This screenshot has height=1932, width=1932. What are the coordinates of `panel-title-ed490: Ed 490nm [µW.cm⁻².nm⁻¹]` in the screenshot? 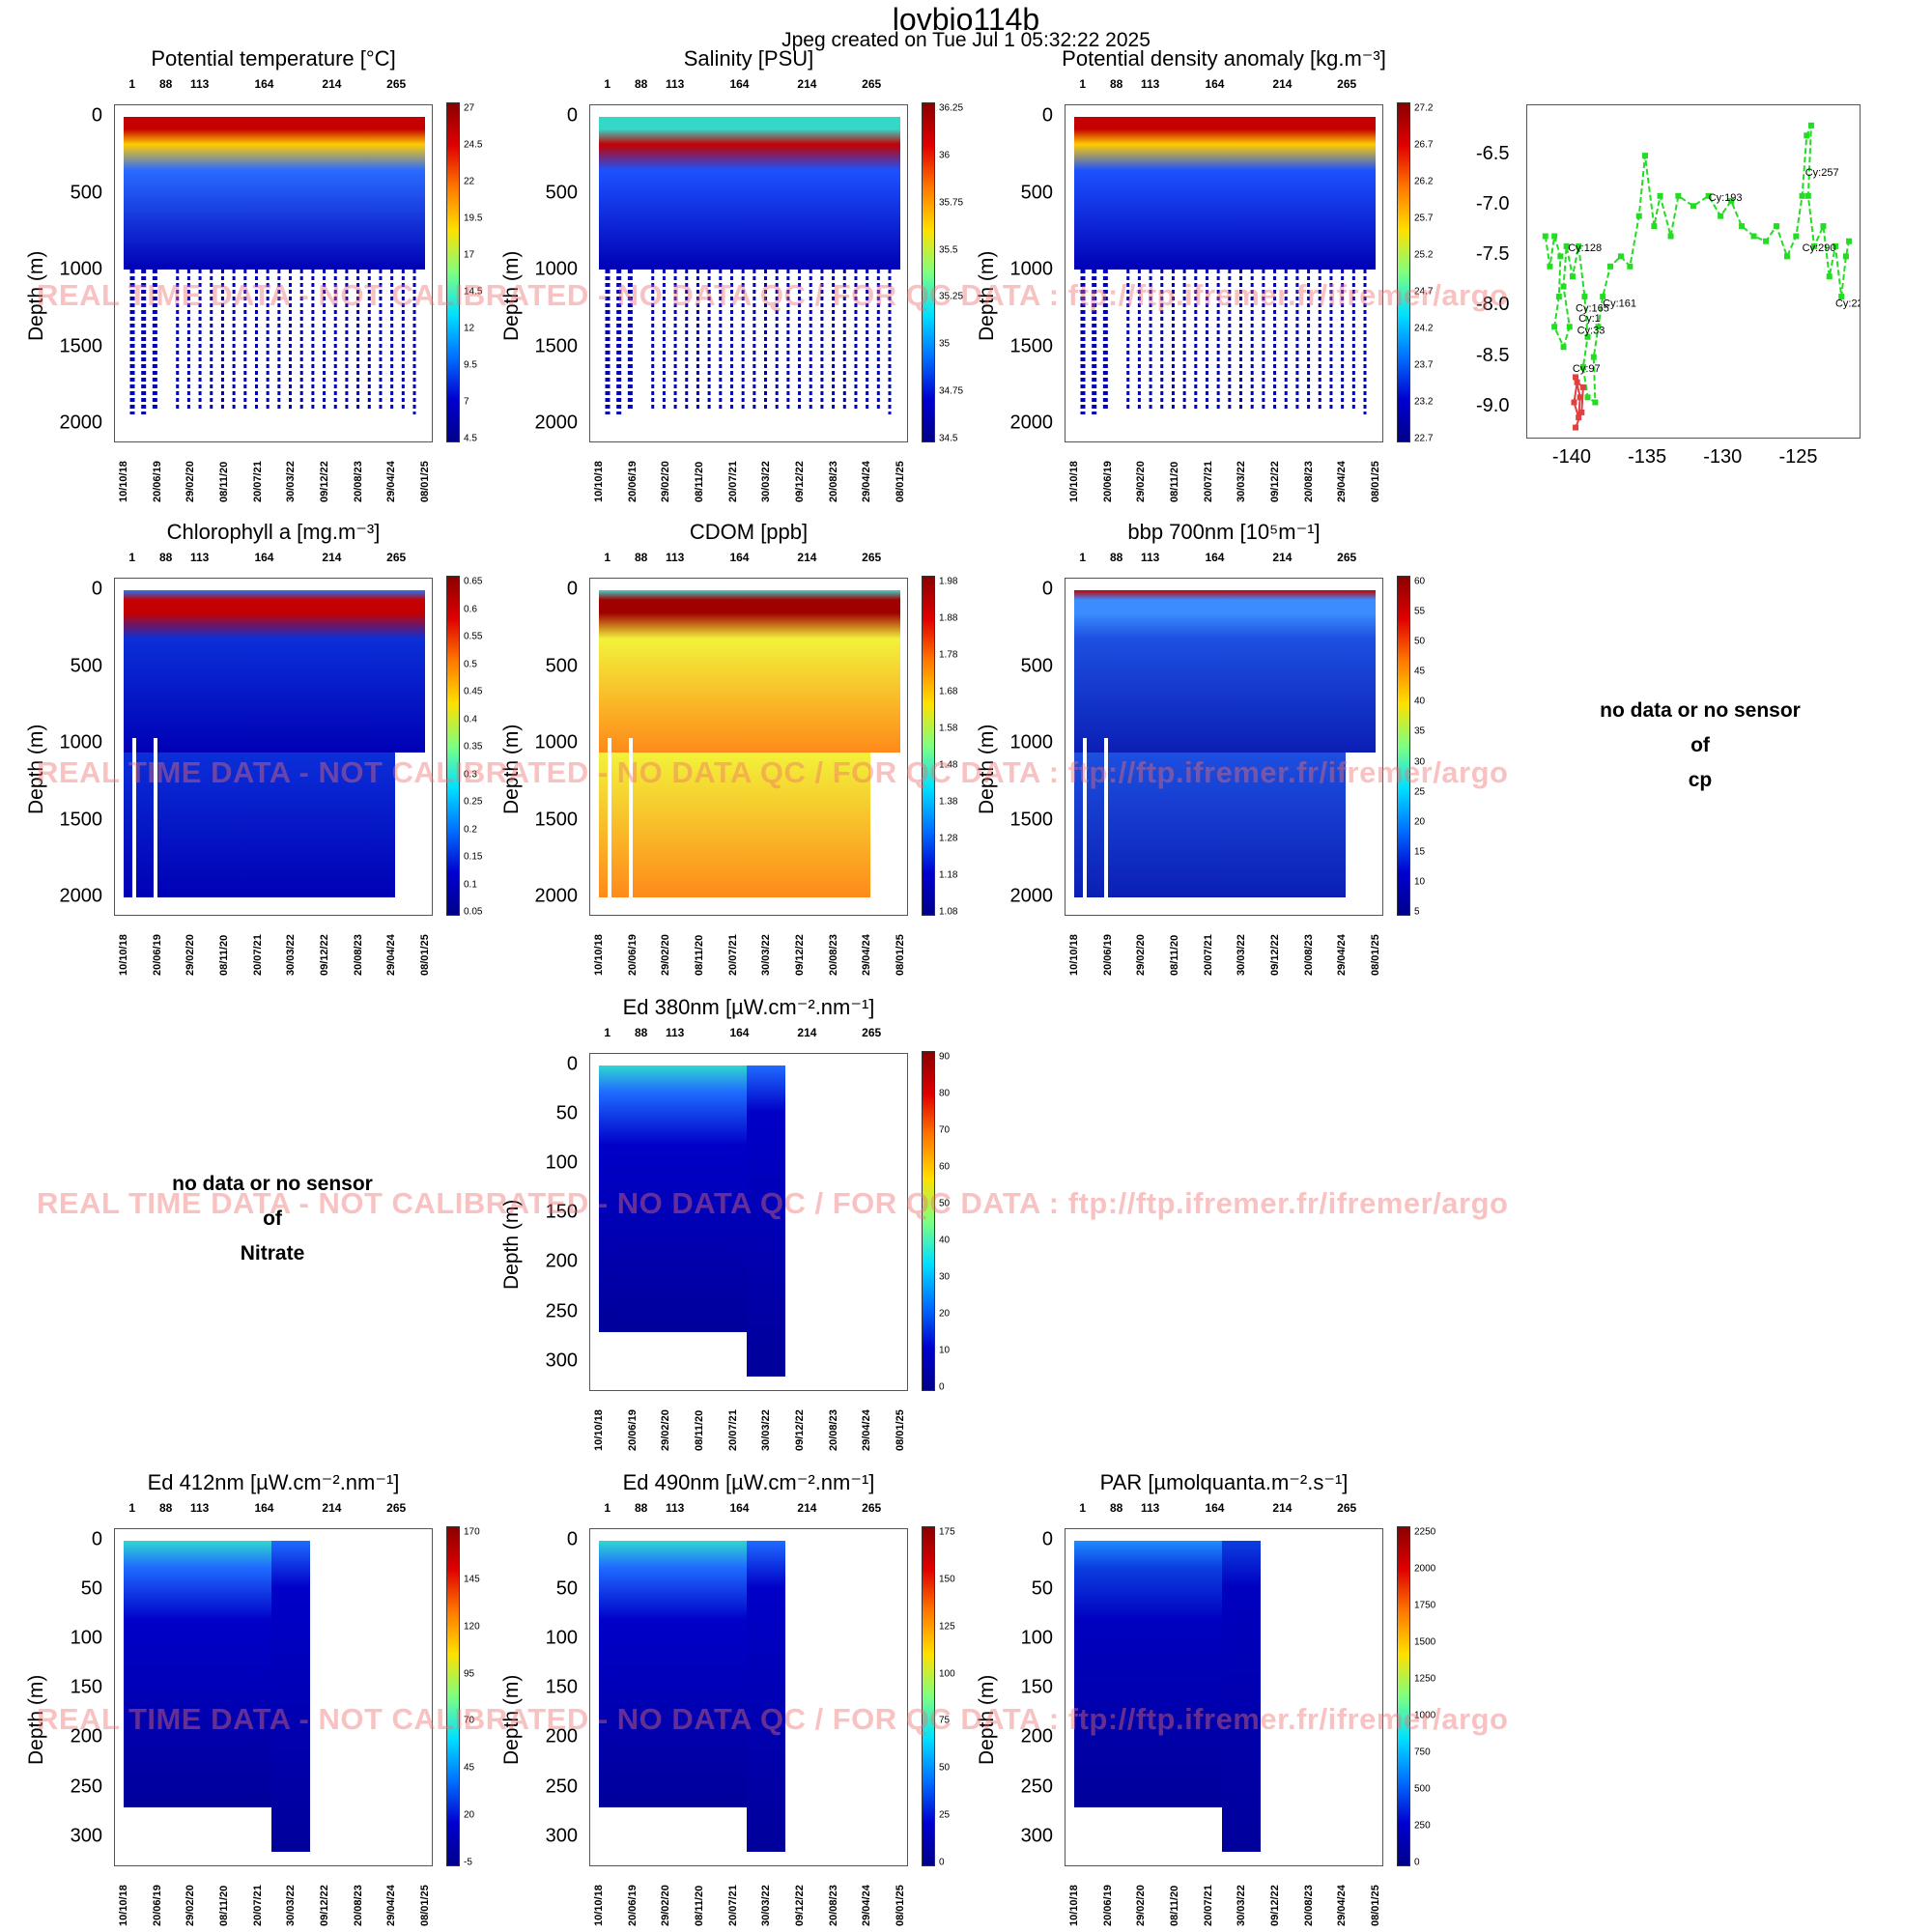 It's located at (748, 1482).